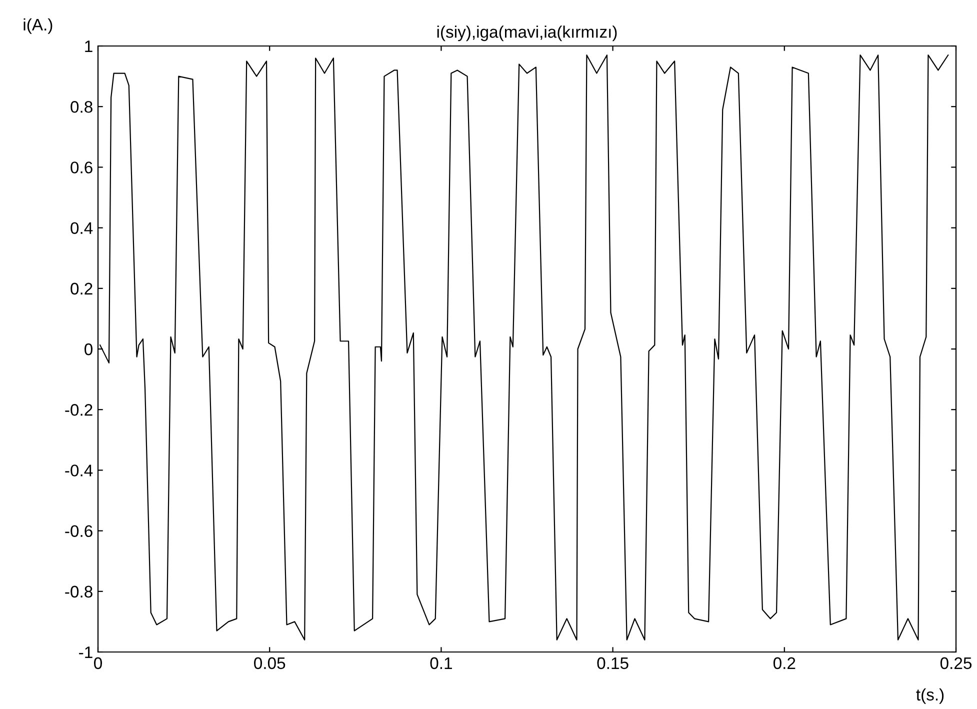 The height and width of the screenshot is (709, 977). Describe the element at coordinates (38, 26) in the screenshot. I see `y-axis-title: i(A.)` at that location.